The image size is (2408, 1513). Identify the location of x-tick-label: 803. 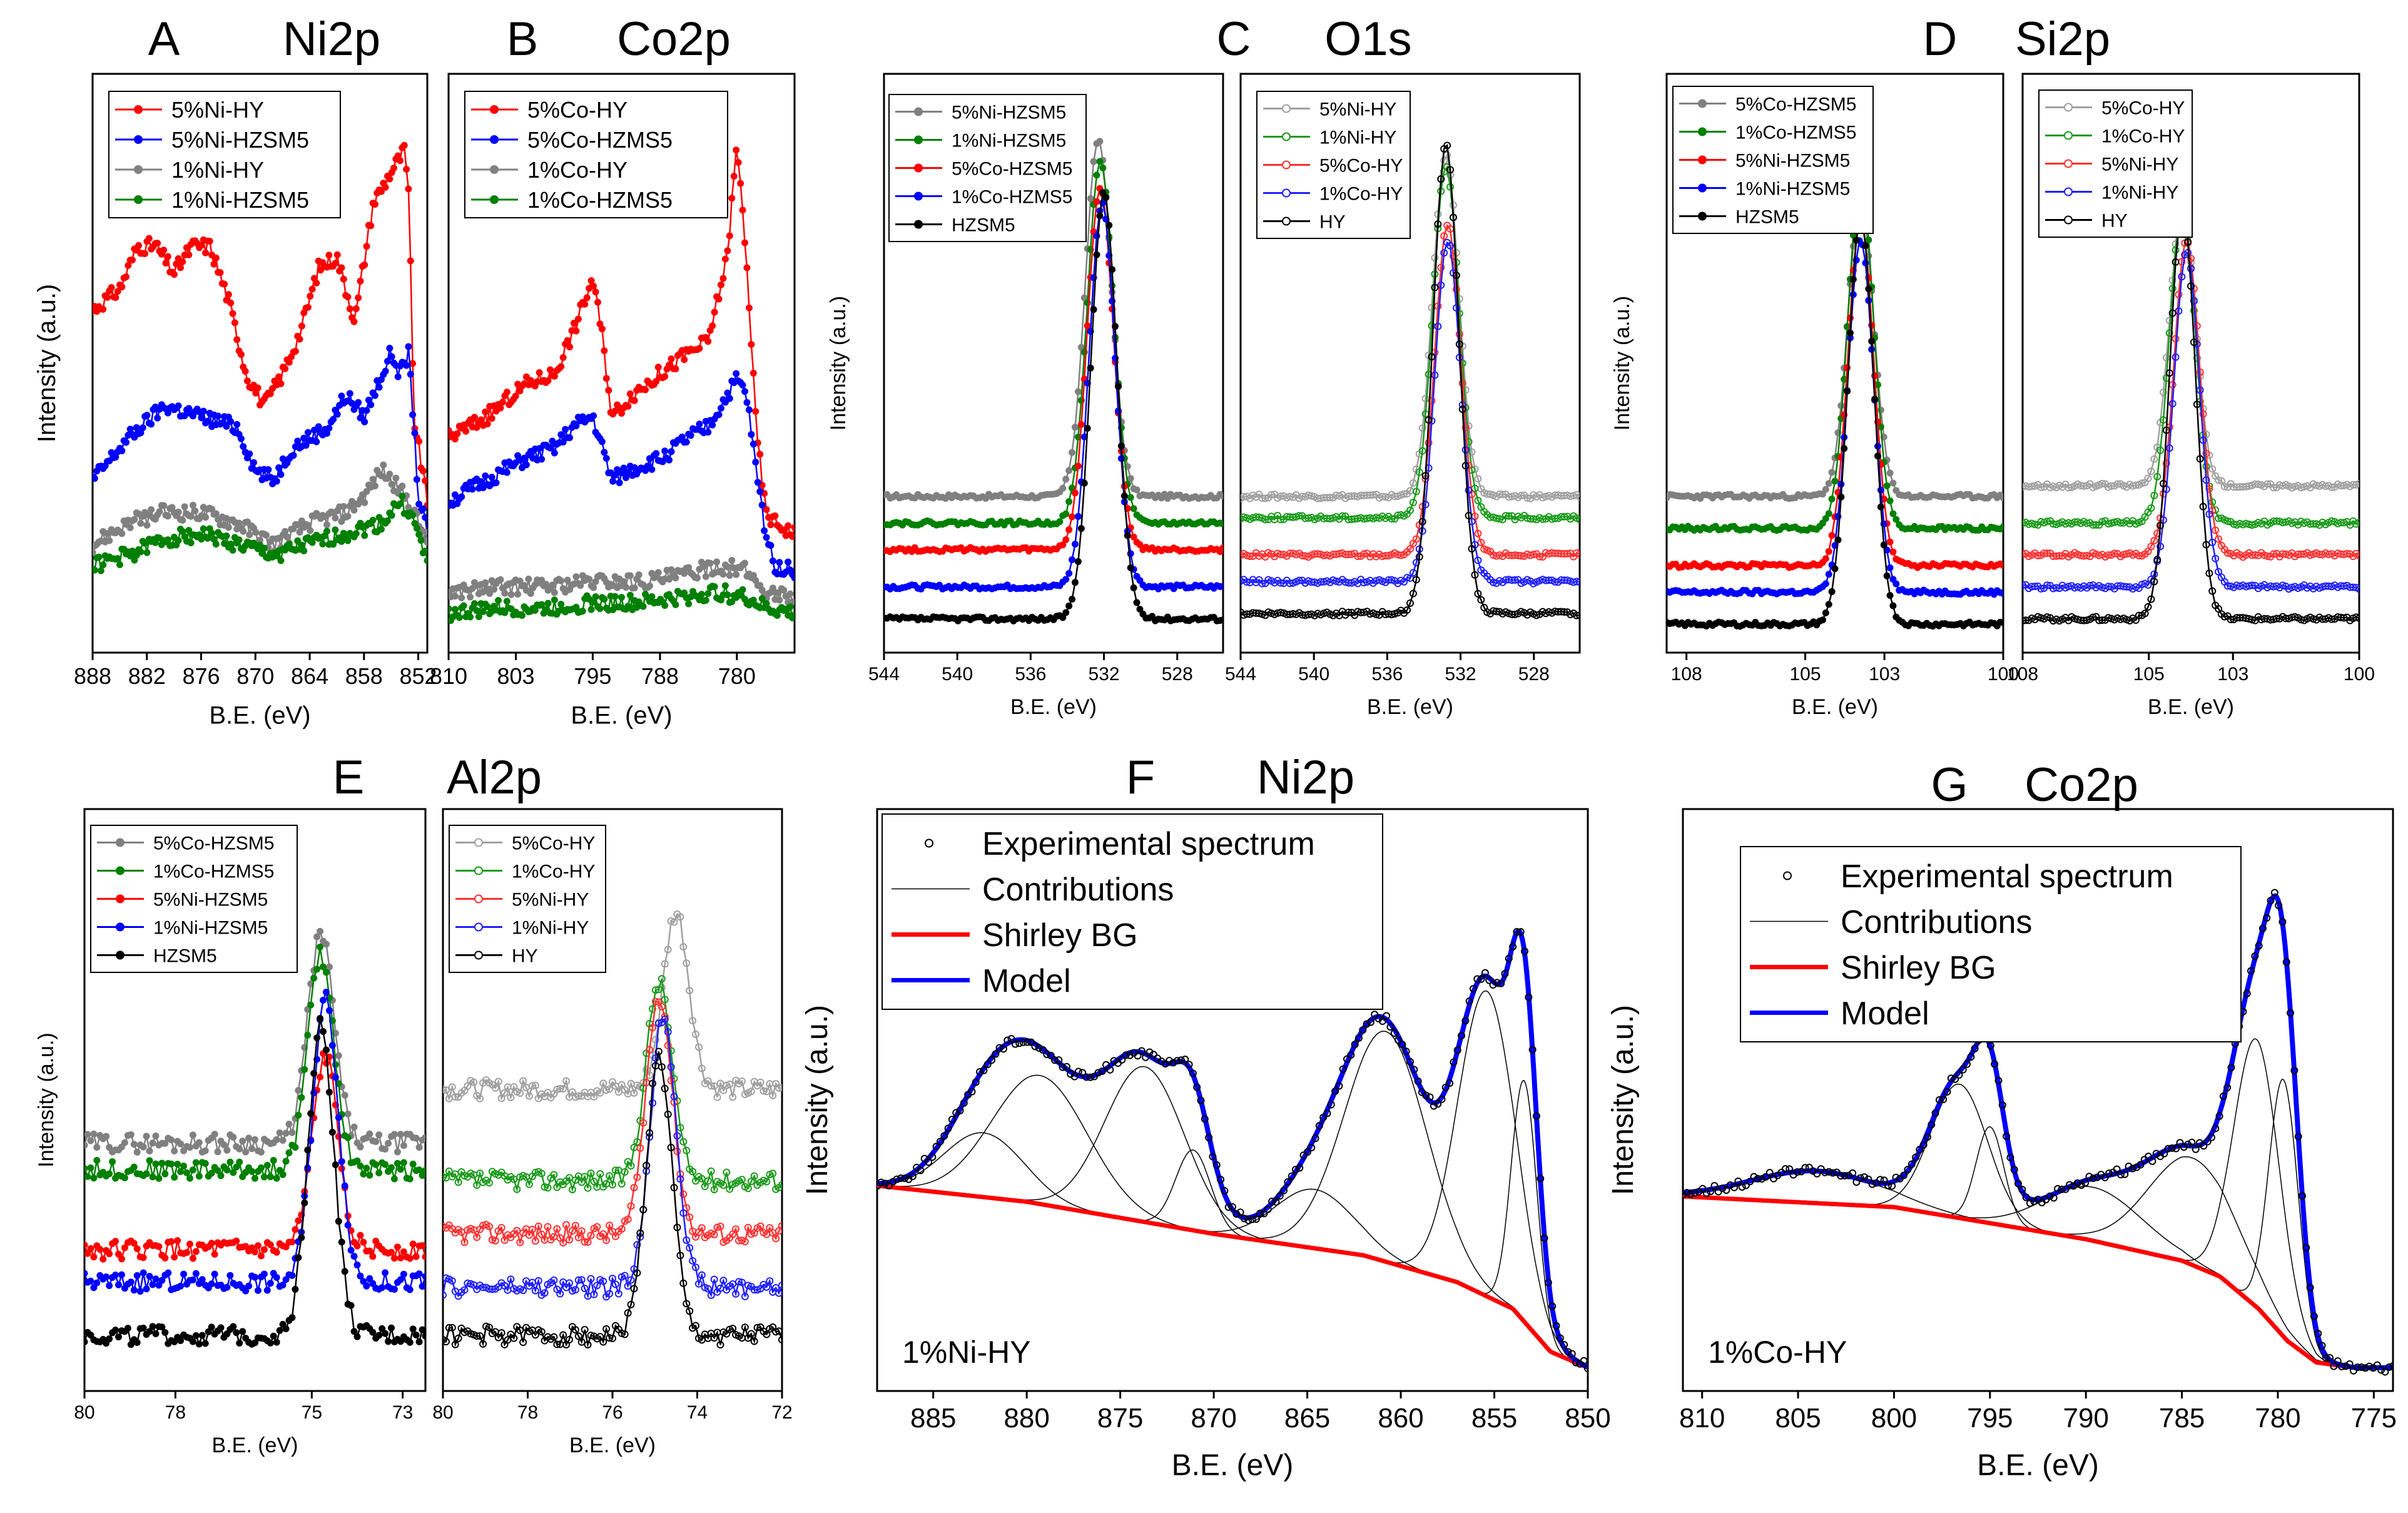
(515, 676).